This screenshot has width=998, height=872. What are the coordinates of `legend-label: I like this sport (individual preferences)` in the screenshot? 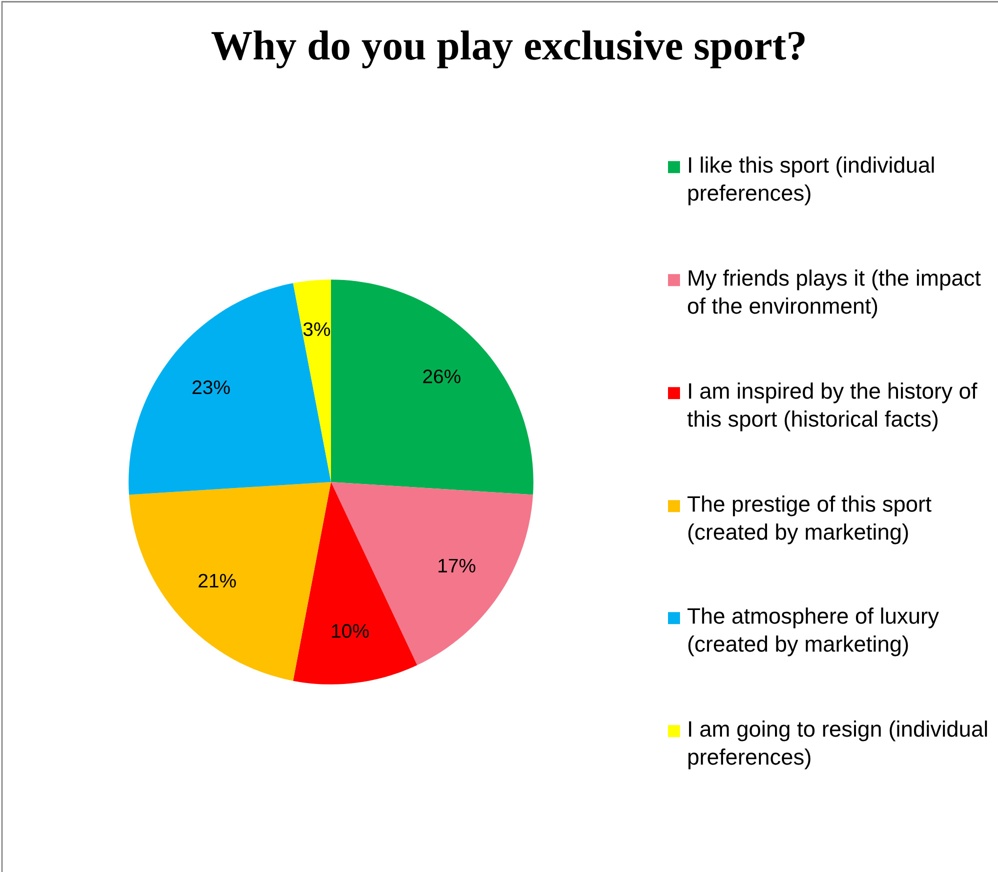 It's located at (811, 181).